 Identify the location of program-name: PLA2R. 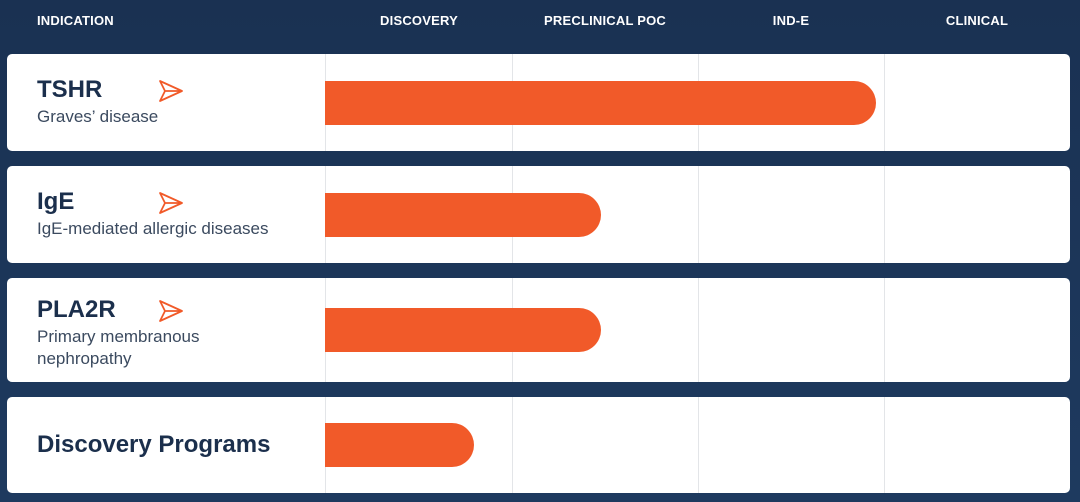
(76, 309).